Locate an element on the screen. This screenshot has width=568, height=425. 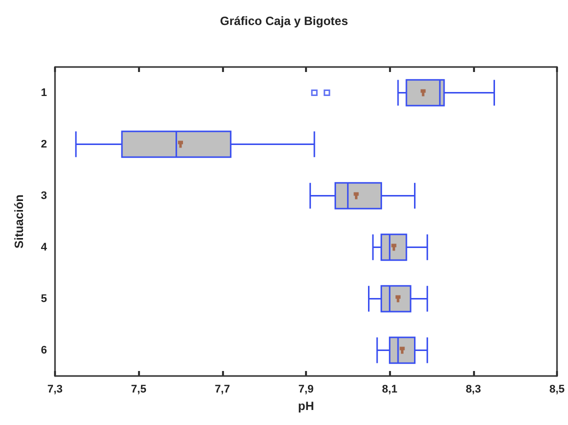
y-tick-label: 6 is located at coordinates (43, 350).